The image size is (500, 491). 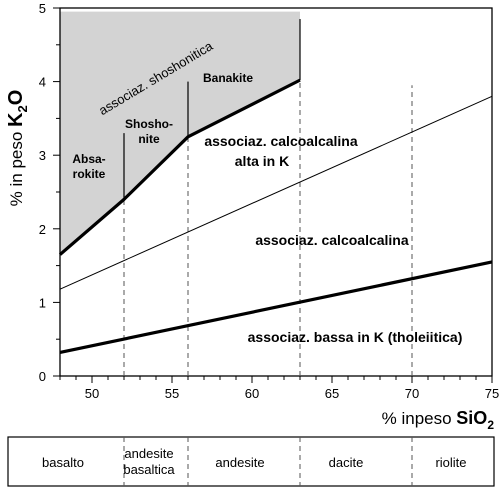 What do you see at coordinates (149, 139) in the screenshot?
I see `shoshonite-label-2: nite` at bounding box center [149, 139].